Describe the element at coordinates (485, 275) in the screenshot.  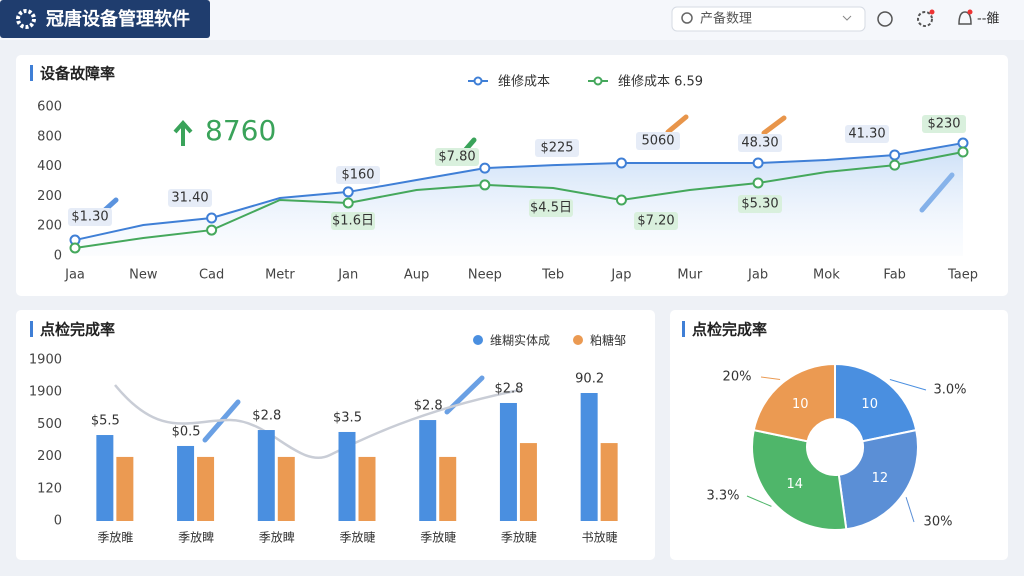
I see `x-tick-label: Neep` at that location.